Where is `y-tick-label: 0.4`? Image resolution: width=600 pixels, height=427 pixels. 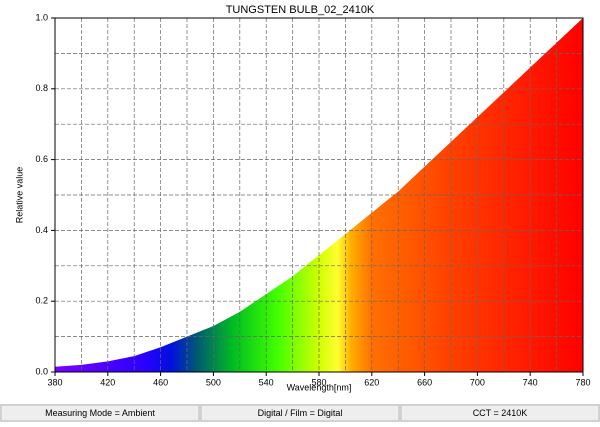 y-tick-label: 0.4 is located at coordinates (41, 230).